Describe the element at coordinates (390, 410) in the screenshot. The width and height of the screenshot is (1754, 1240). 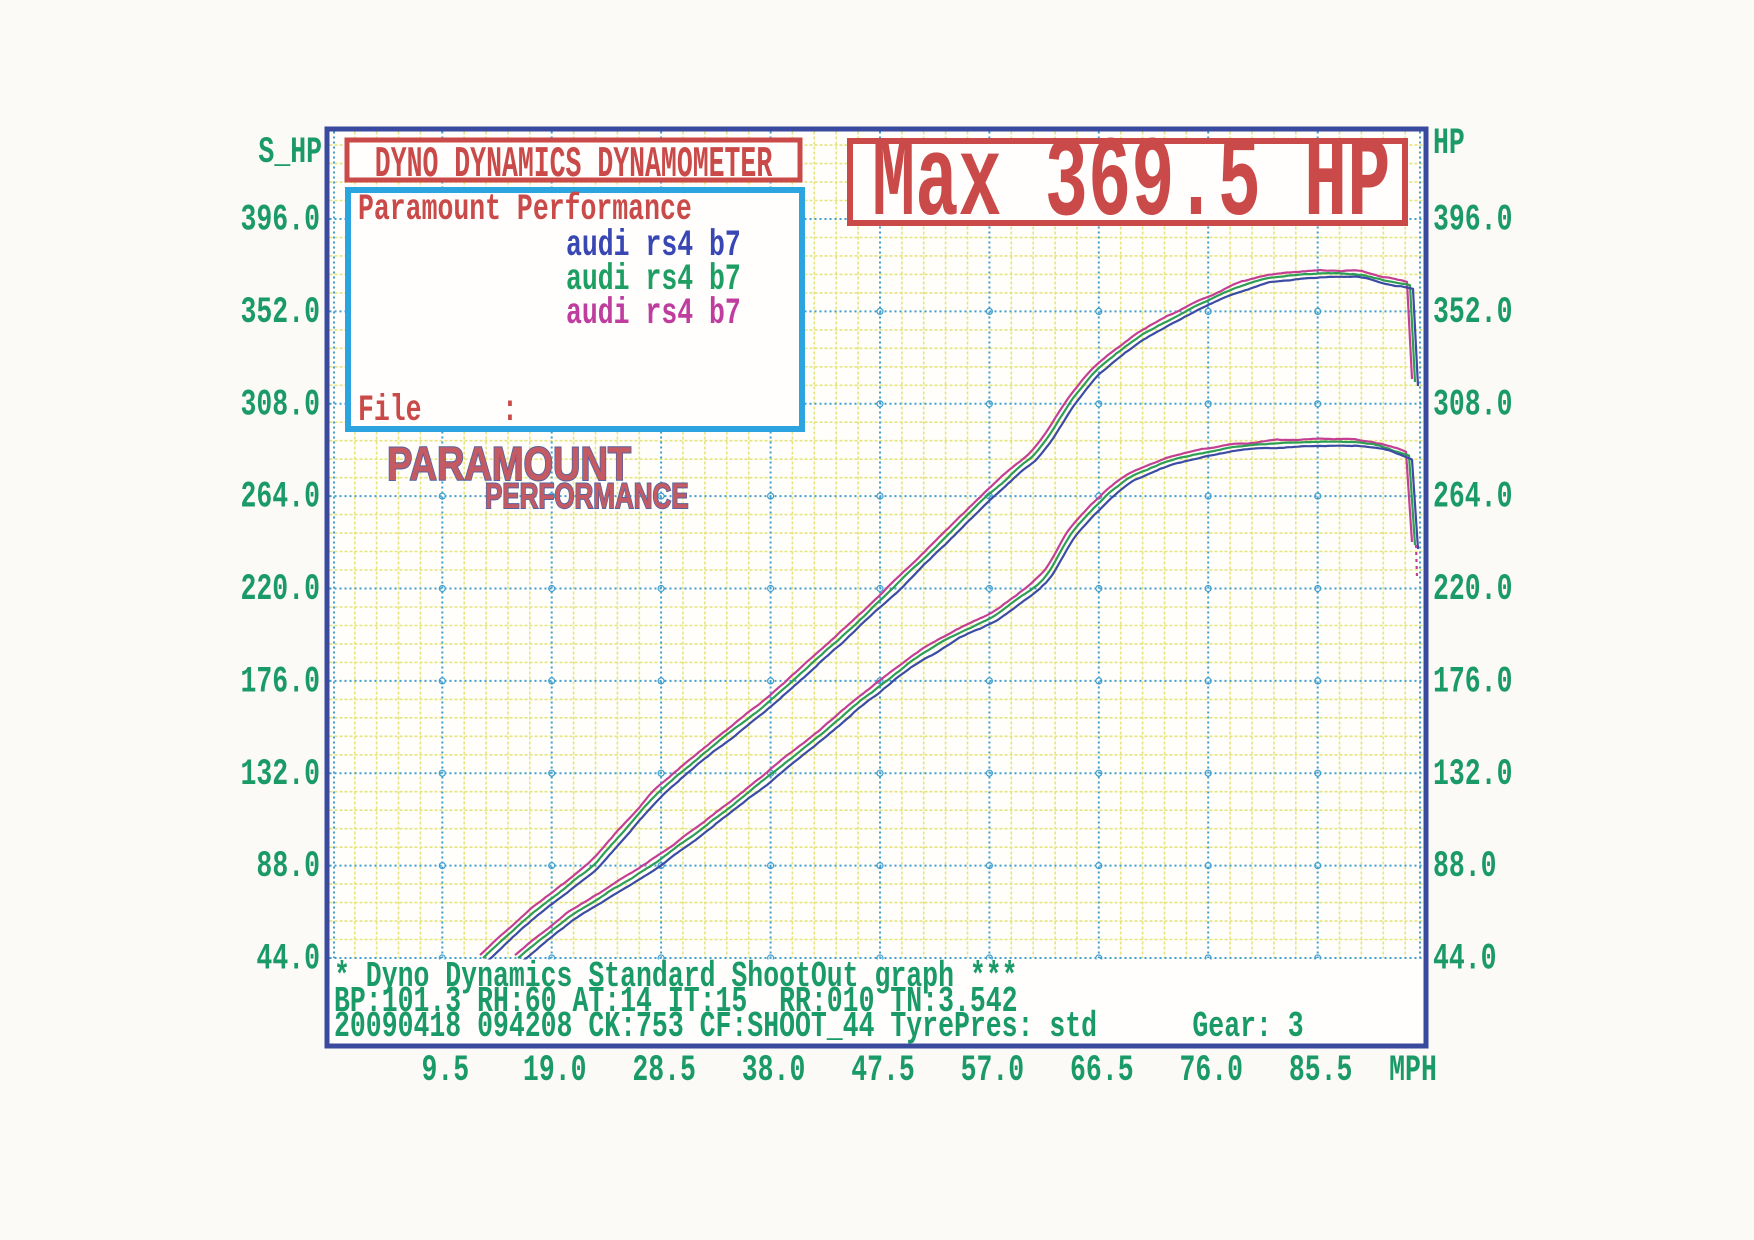
I see `svg-text: File` at that location.